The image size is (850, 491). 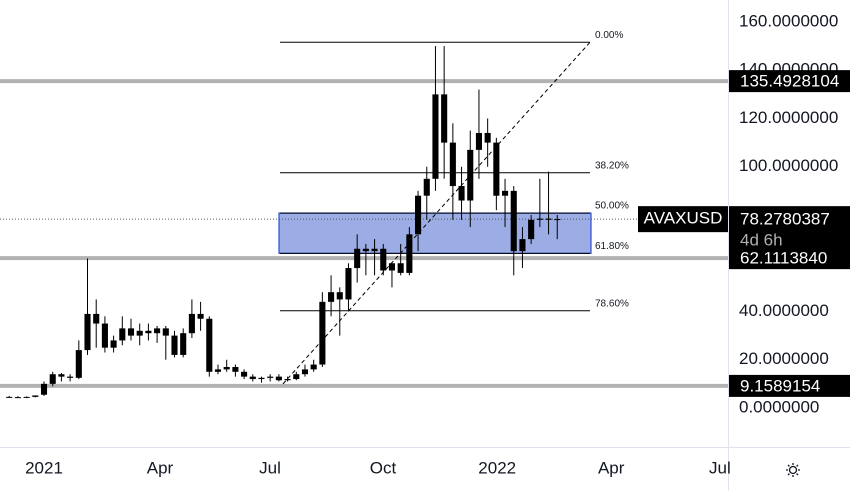 I want to click on x-tick-label: 2022, so click(x=497, y=467).